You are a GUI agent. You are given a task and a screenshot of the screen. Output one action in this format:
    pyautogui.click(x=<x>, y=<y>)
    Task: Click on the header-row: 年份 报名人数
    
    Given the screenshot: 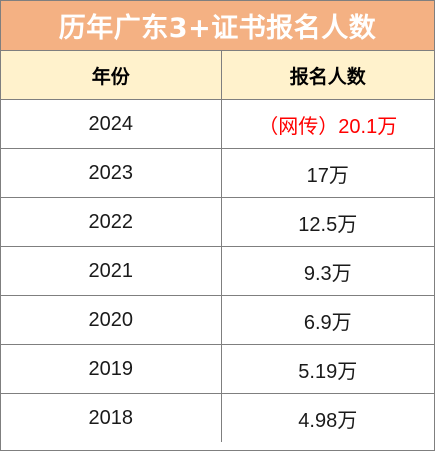 What is the action you would take?
    pyautogui.click(x=217, y=75)
    